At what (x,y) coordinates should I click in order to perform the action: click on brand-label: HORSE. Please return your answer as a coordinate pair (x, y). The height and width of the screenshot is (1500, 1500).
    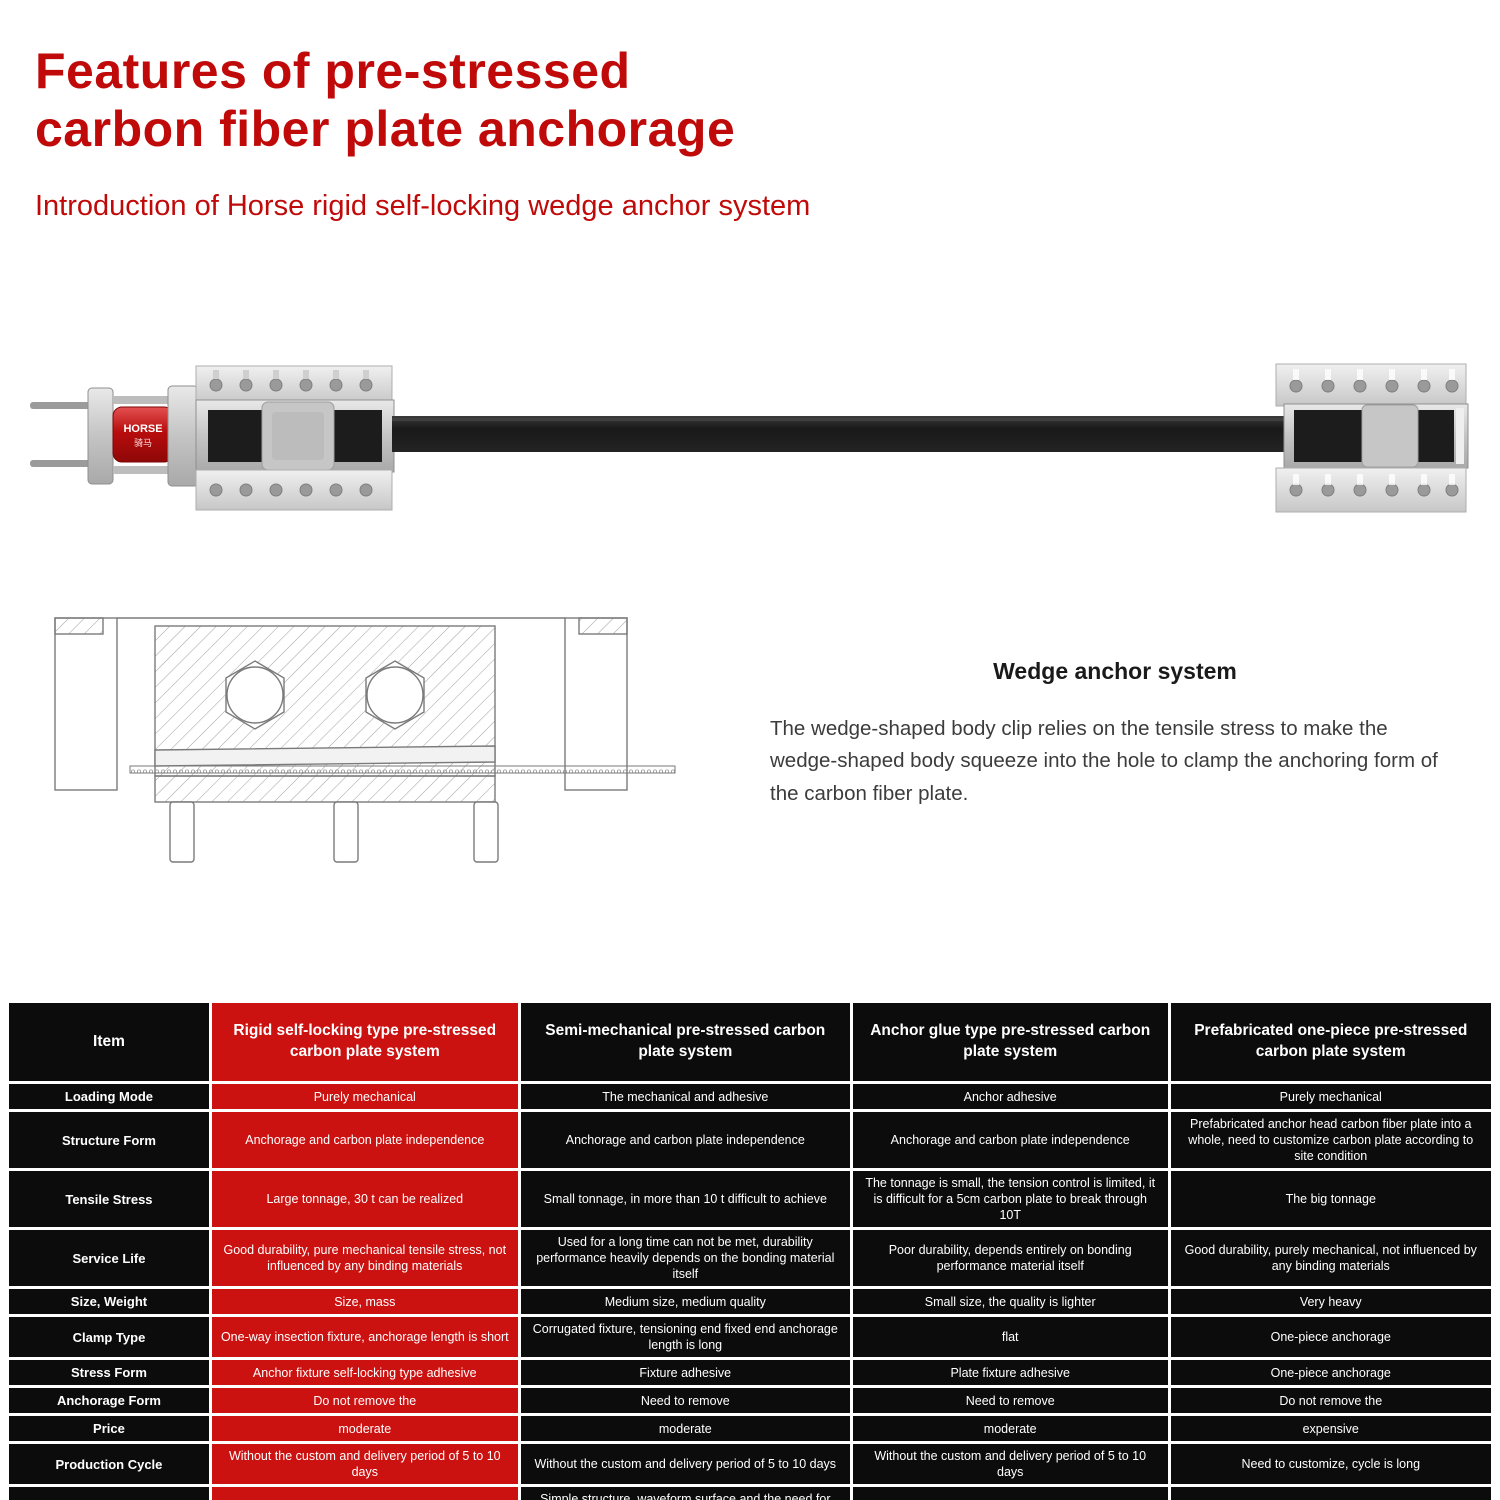
    Looking at the image, I should click on (142, 429).